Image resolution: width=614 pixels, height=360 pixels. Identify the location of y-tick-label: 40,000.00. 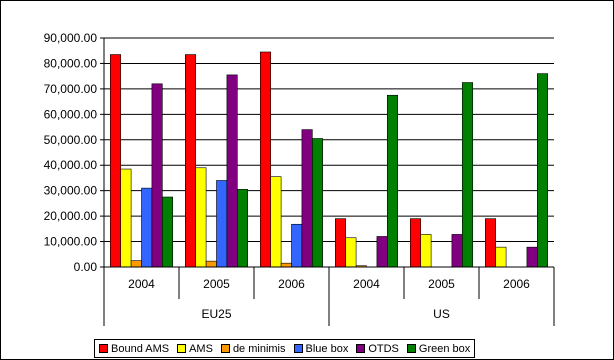
(71, 165).